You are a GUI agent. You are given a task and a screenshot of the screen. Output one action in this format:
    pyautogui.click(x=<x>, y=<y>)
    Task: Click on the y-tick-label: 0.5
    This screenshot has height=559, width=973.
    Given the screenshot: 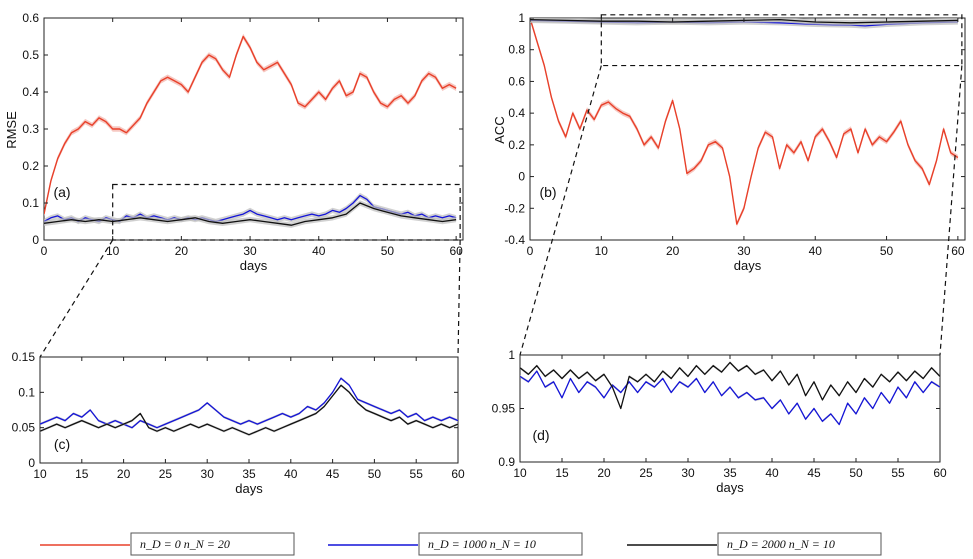 What is the action you would take?
    pyautogui.click(x=30, y=55)
    